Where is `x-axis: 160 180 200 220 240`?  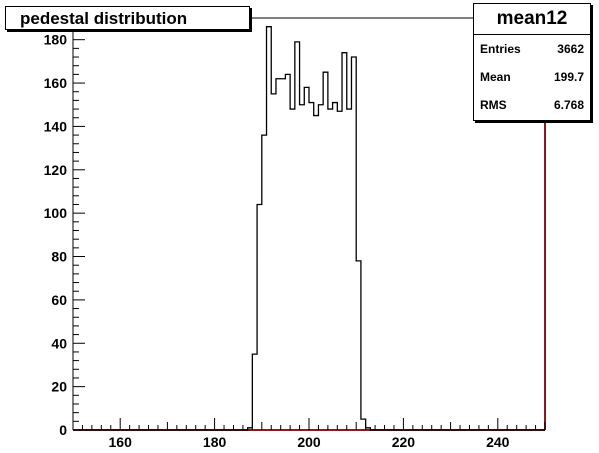
x-axis: 160 180 200 220 240 is located at coordinates (309, 434).